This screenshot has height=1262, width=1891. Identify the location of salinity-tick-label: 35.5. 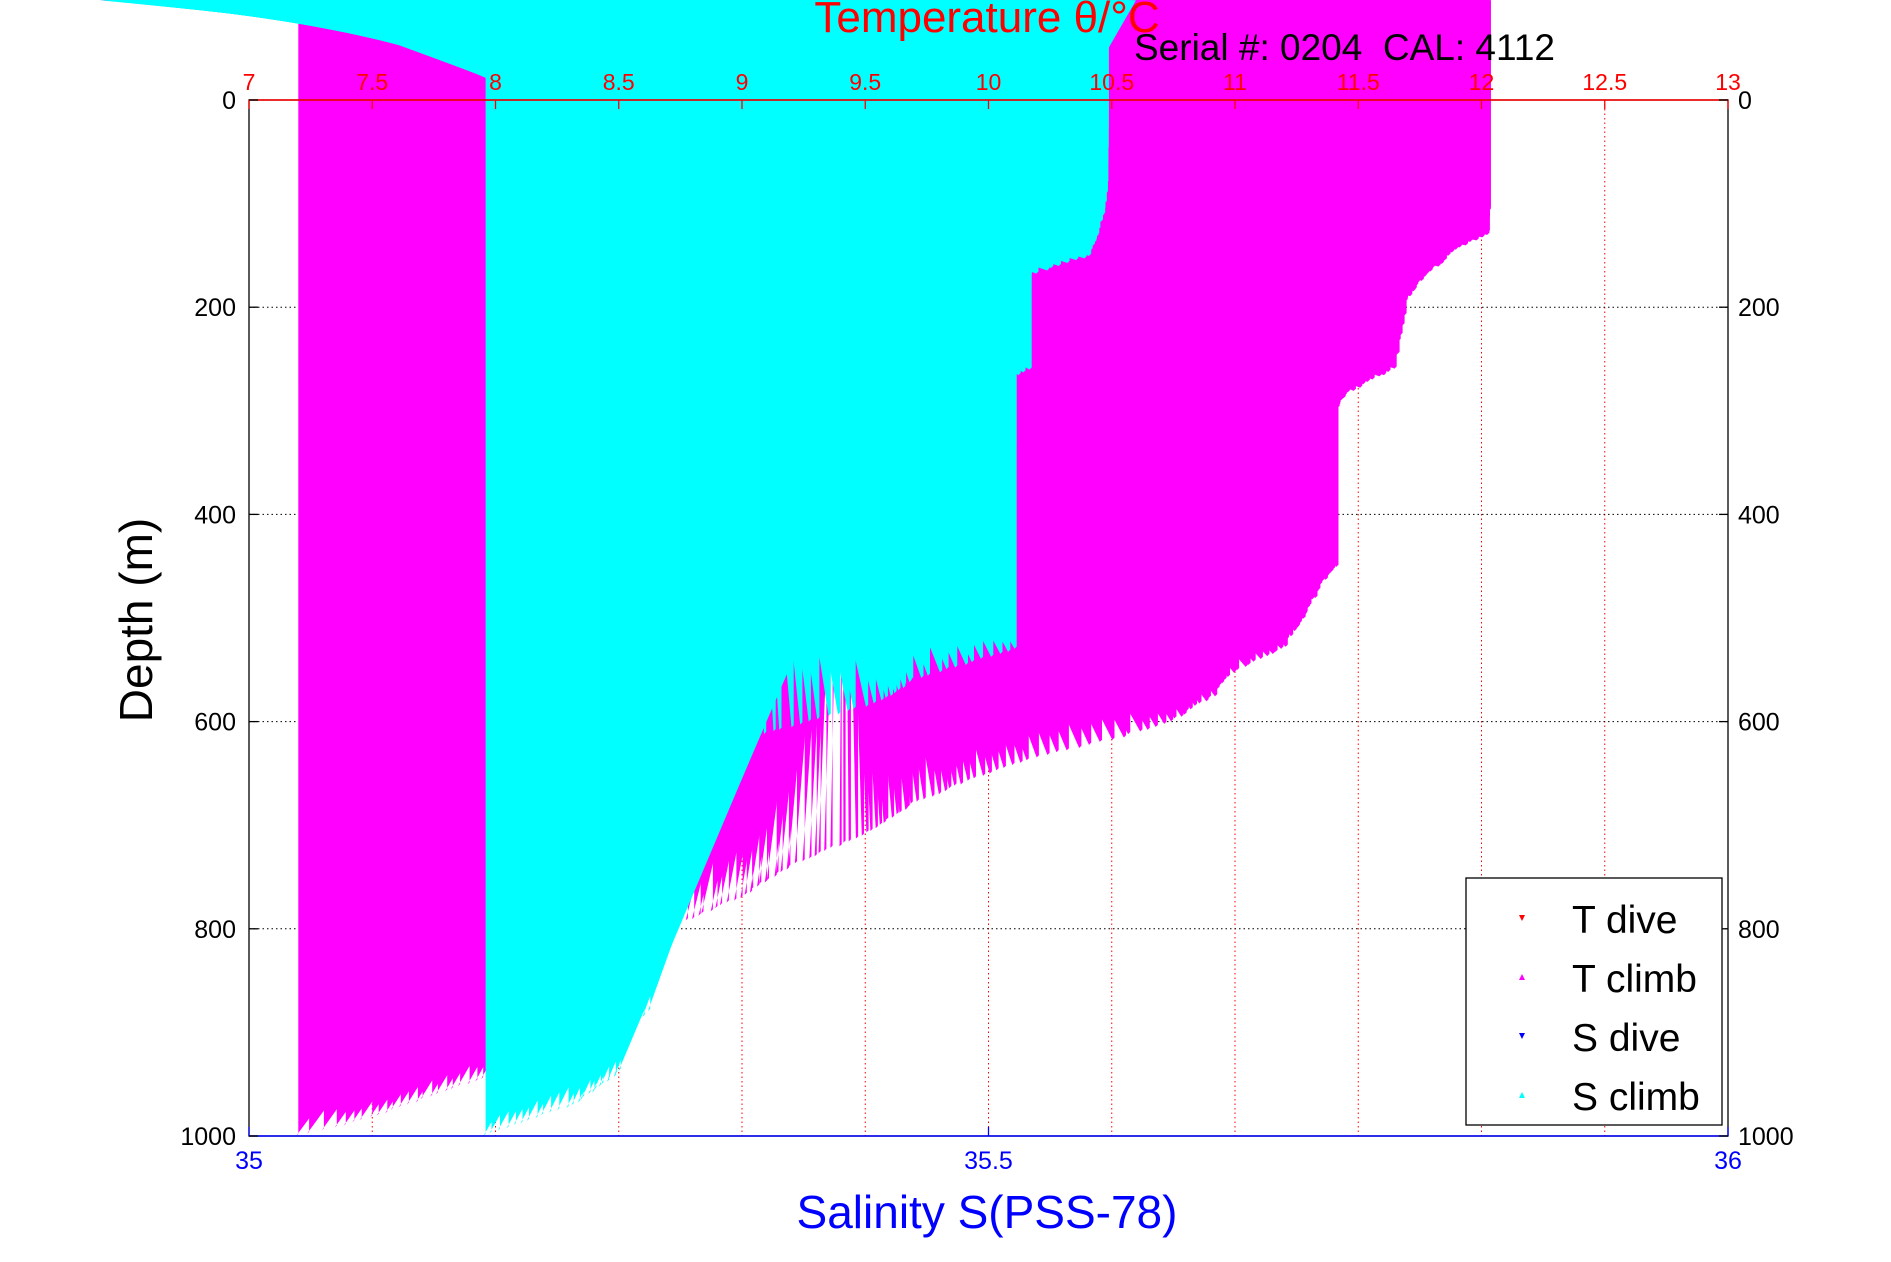
(988, 1161).